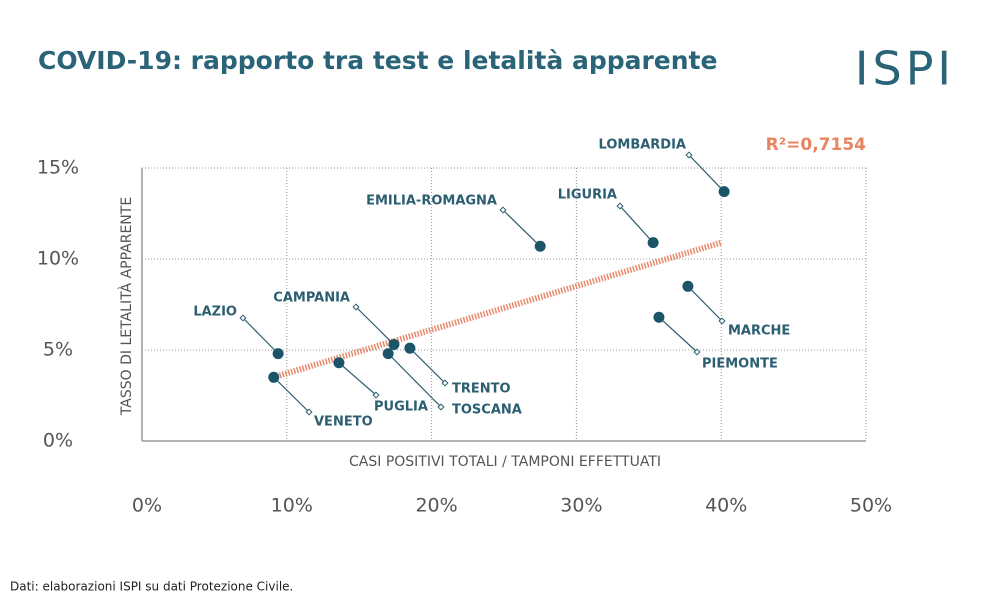 Image resolution: width=993 pixels, height=607 pixels. I want to click on trend-line, so click(500, 309).